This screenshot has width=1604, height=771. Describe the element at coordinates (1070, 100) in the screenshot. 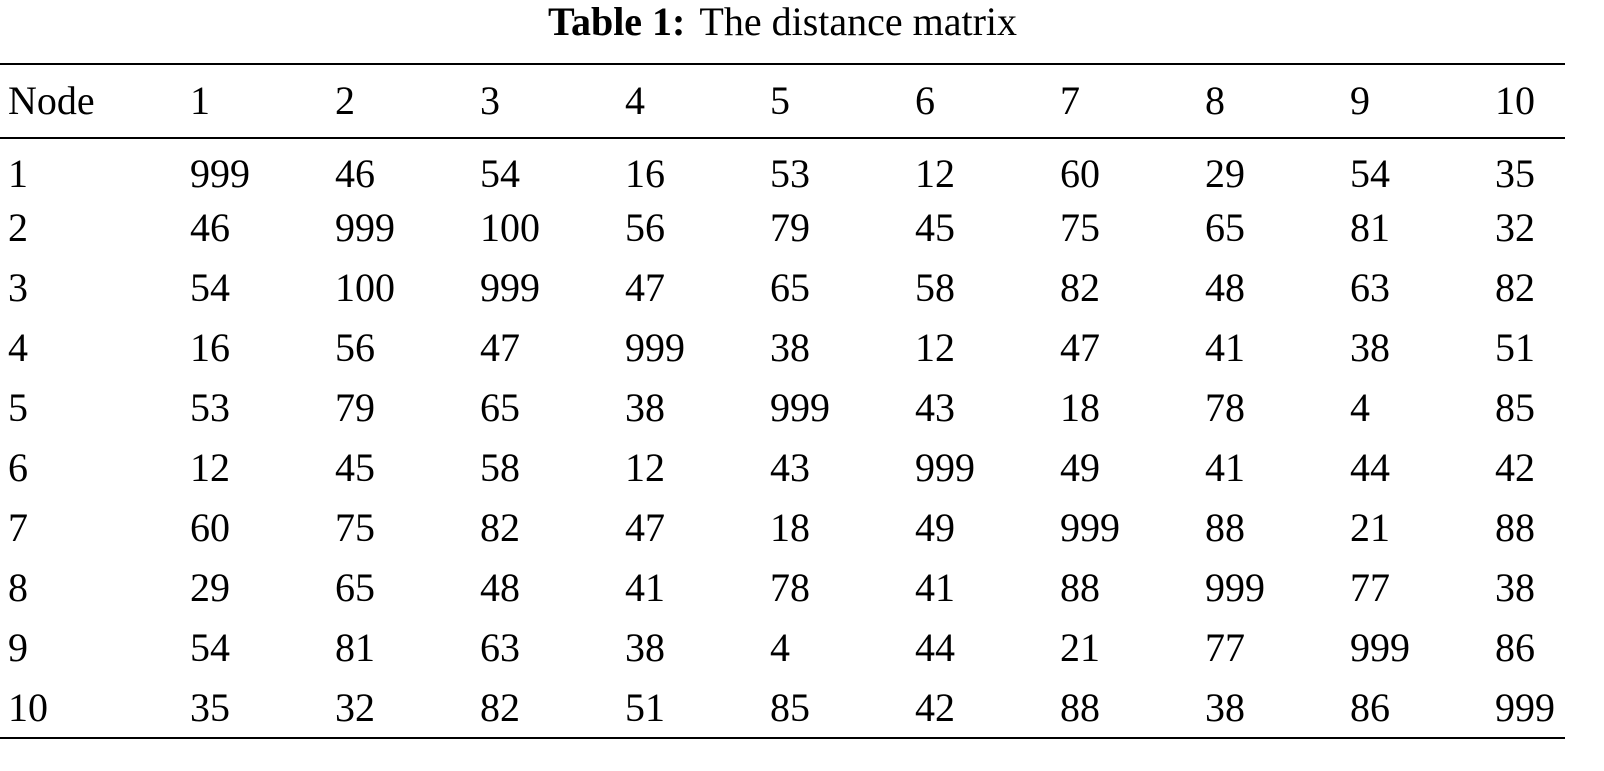

I see `header-cell: 7` at that location.